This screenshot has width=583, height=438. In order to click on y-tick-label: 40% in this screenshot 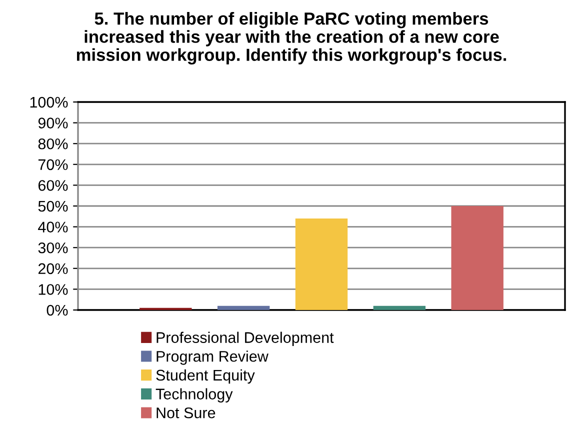, I will do `click(53, 227)`.